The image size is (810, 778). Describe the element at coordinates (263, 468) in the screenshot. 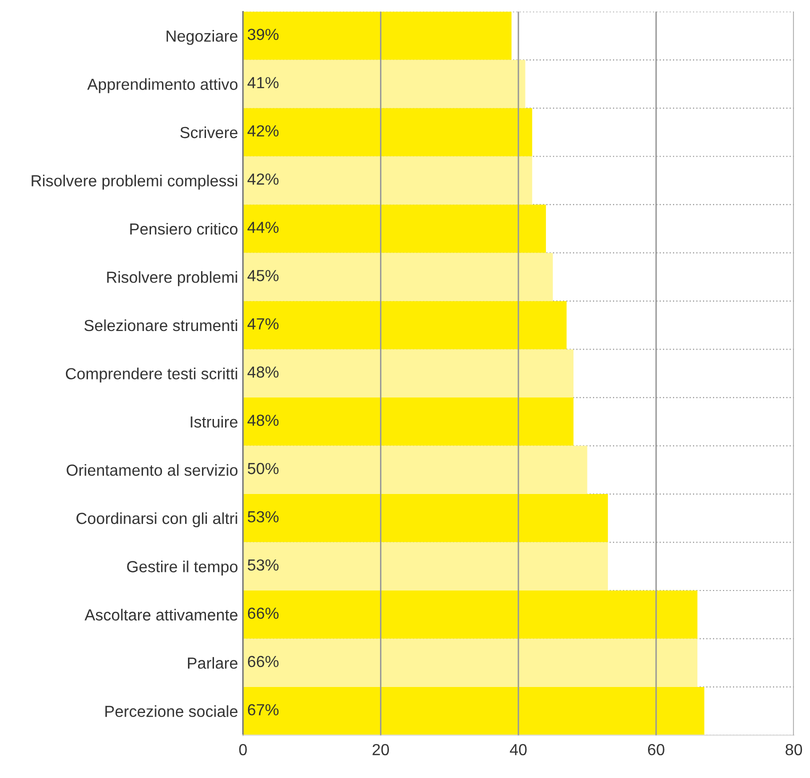

I see `data-label: 50%` at that location.